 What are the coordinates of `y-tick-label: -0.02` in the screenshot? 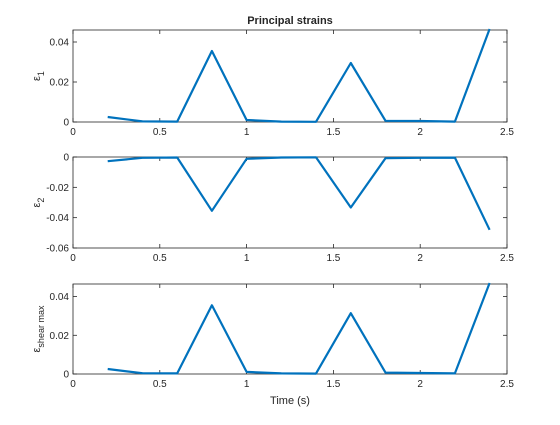 It's located at (57, 188).